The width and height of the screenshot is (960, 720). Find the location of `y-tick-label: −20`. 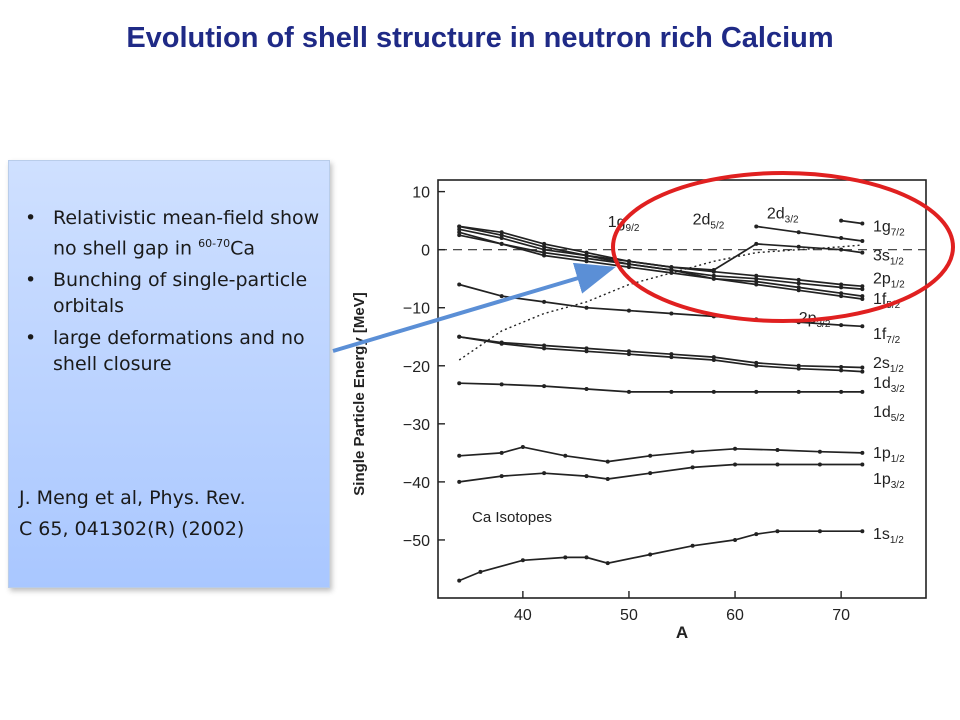

y-tick-label: −20 is located at coordinates (416, 367).